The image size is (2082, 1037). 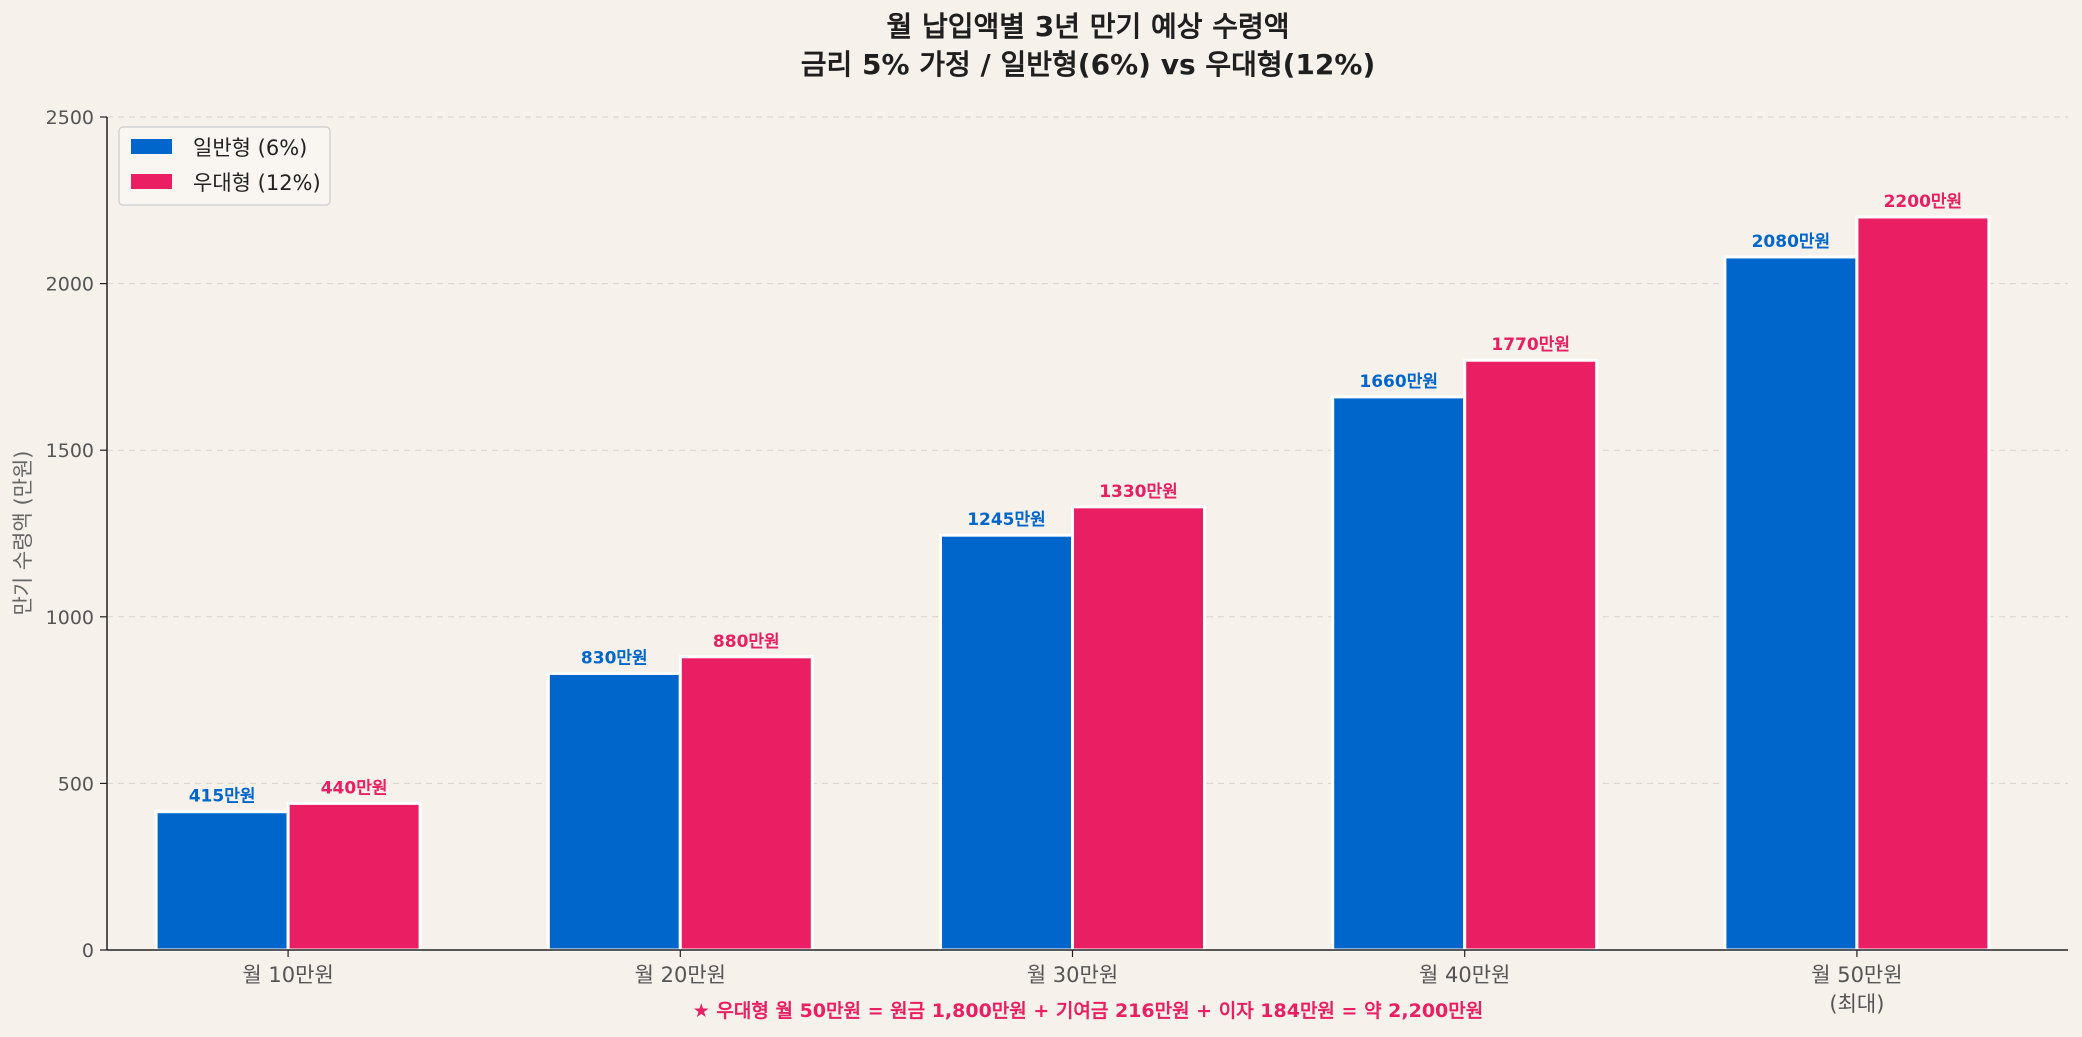 What do you see at coordinates (614, 658) in the screenshot?
I see `data-label-general: 830만원` at bounding box center [614, 658].